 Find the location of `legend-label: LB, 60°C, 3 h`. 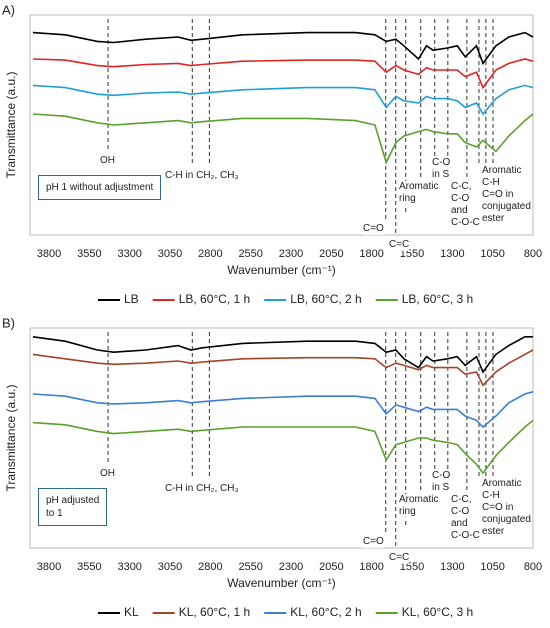

legend-label: LB, 60°C, 3 h is located at coordinates (438, 299).